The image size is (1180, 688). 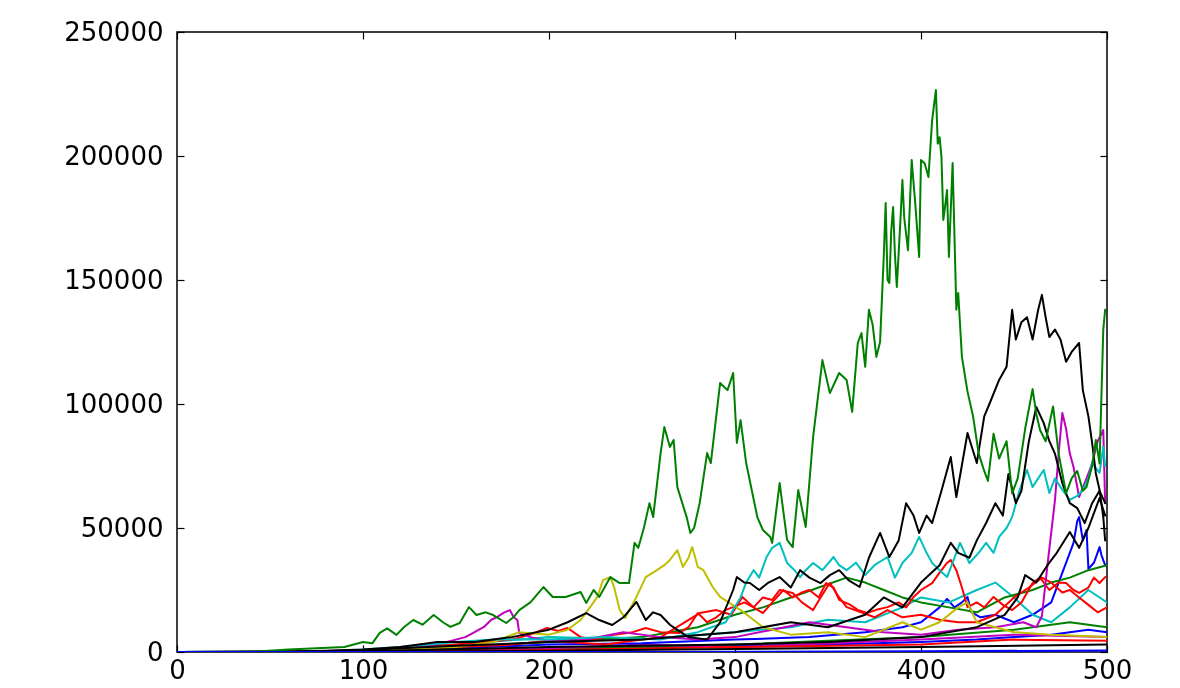 I want to click on y-tick-label: 200000, so click(x=114, y=155).